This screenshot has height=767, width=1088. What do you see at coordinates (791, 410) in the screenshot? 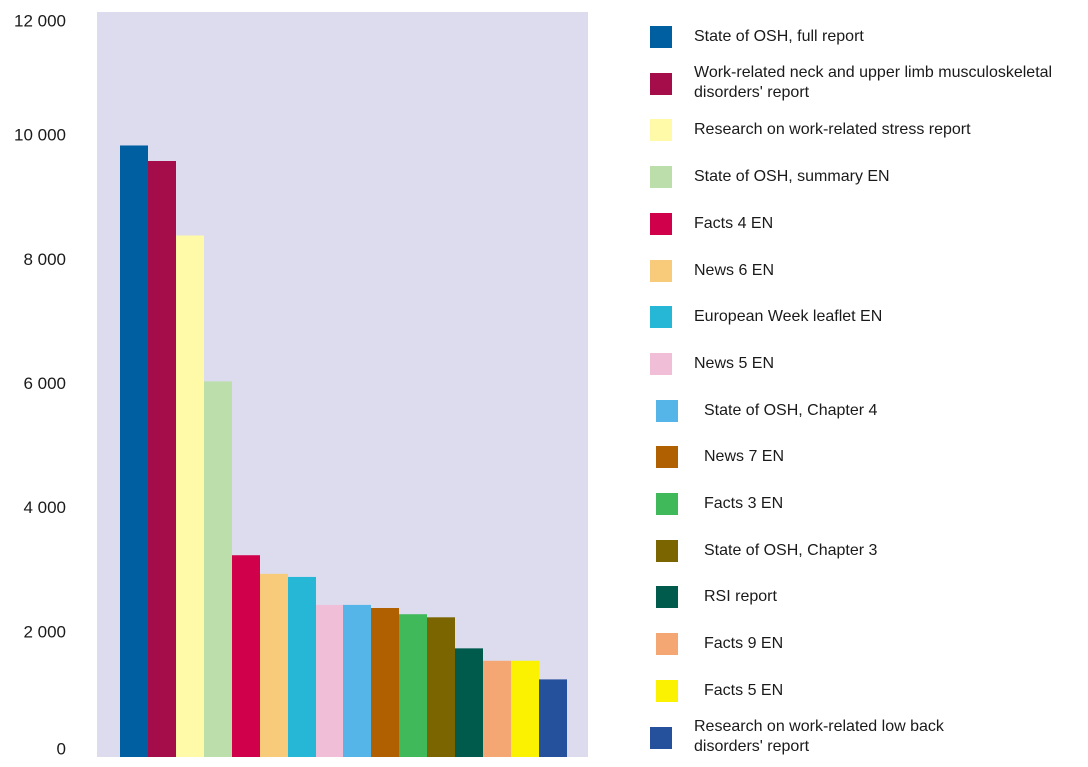
I see `legend-label: State of OSH, Chapter 4` at bounding box center [791, 410].